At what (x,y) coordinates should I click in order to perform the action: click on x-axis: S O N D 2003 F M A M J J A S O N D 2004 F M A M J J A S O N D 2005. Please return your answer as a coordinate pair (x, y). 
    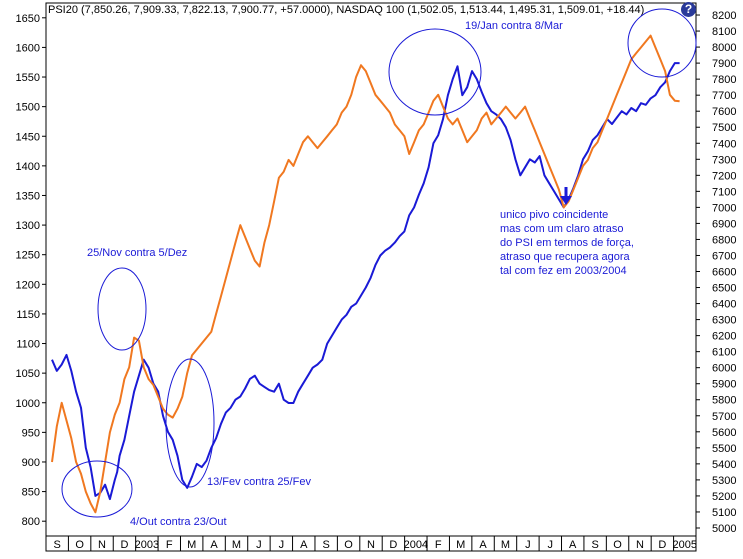
    Looking at the image, I should click on (371, 543).